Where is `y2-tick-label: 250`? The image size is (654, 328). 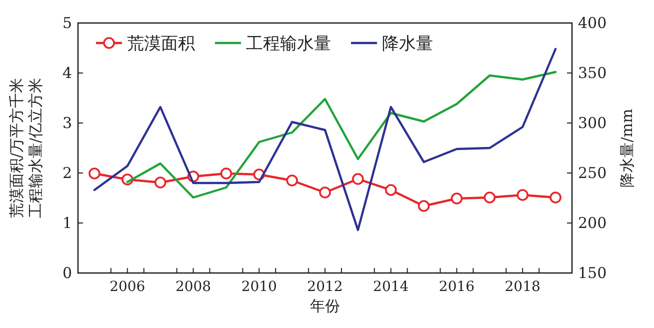
y2-tick-label: 250 is located at coordinates (592, 173).